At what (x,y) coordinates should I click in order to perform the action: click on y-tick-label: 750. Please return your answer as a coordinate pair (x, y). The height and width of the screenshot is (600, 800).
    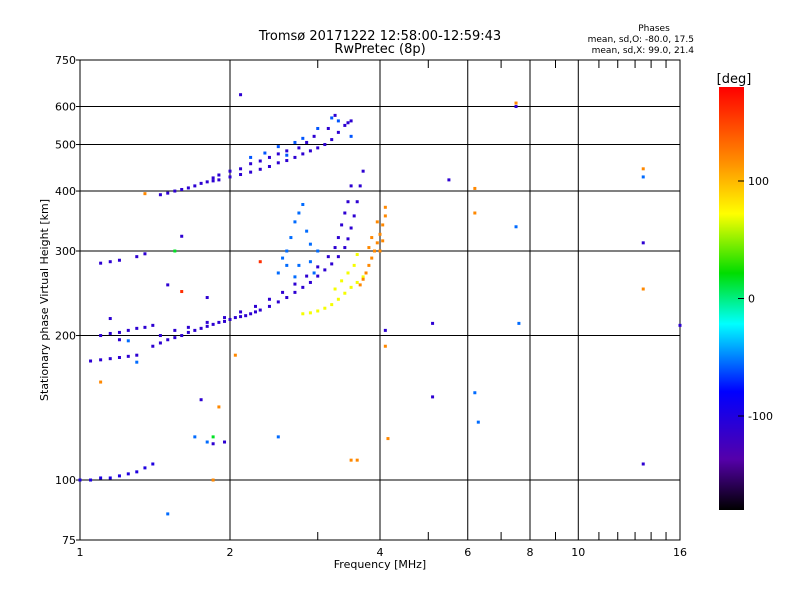
    Looking at the image, I should click on (65, 60).